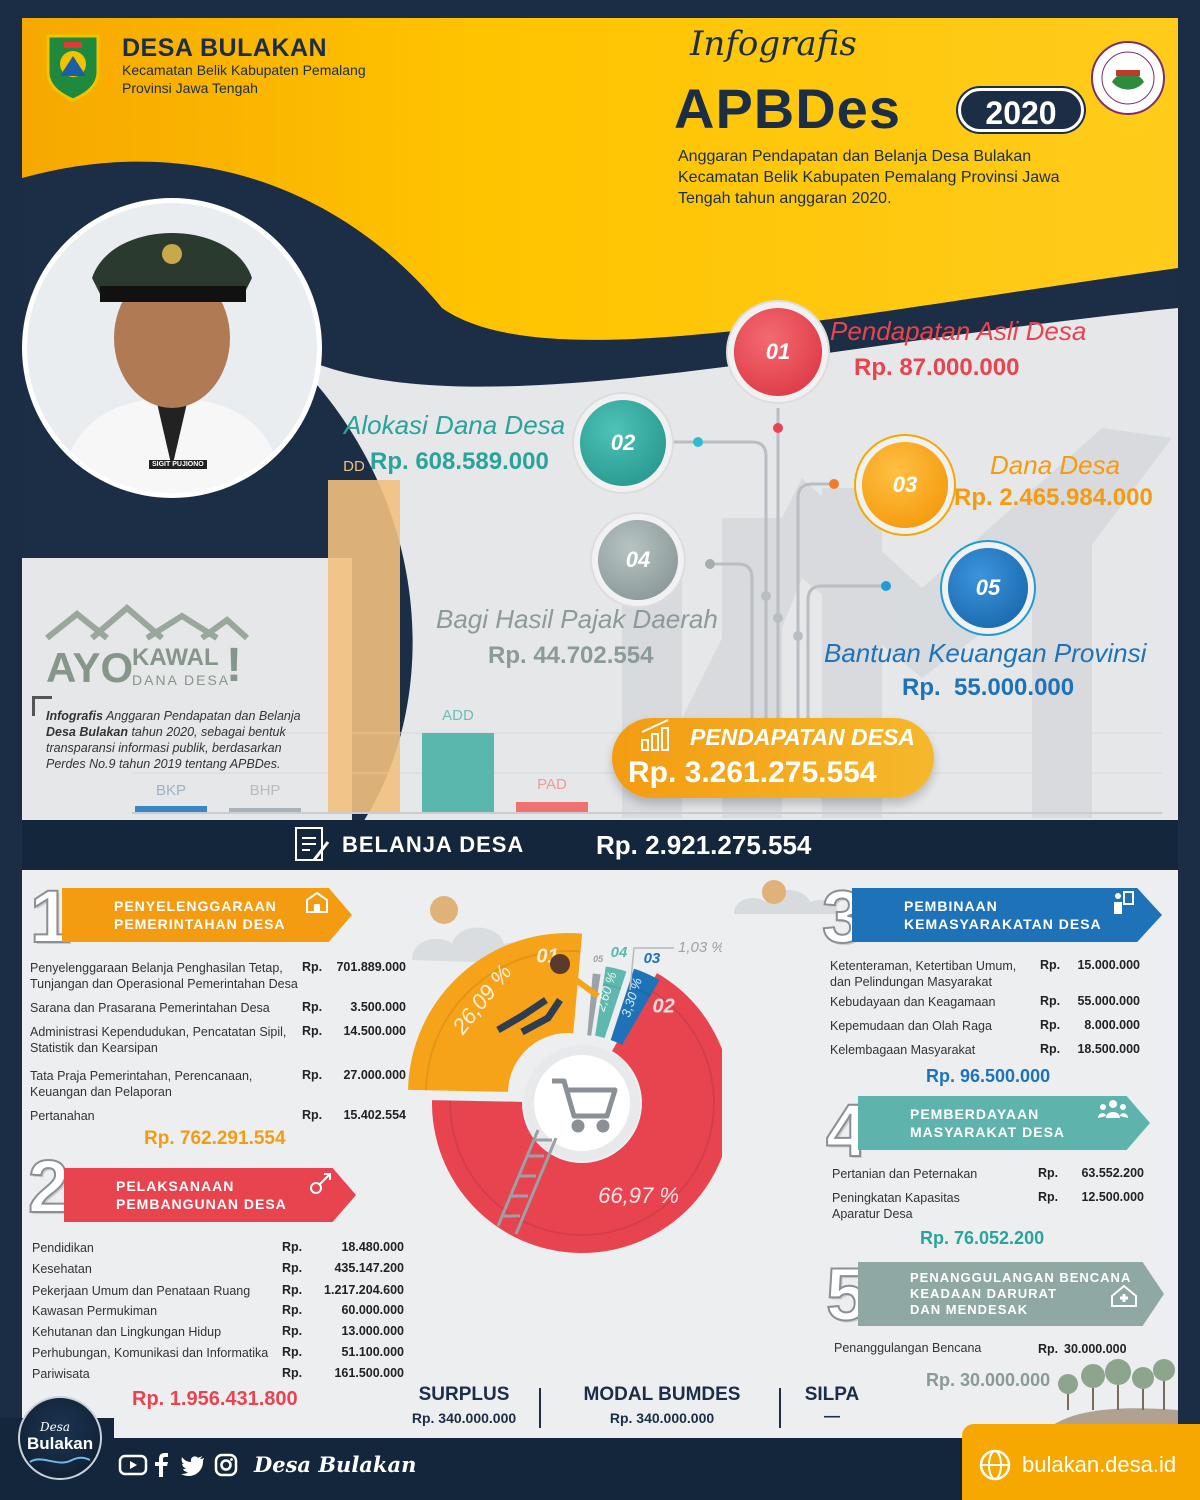 The width and height of the screenshot is (1200, 1500). What do you see at coordinates (1048, 1173) in the screenshot?
I see `s4-row-1-rp: Rp.` at bounding box center [1048, 1173].